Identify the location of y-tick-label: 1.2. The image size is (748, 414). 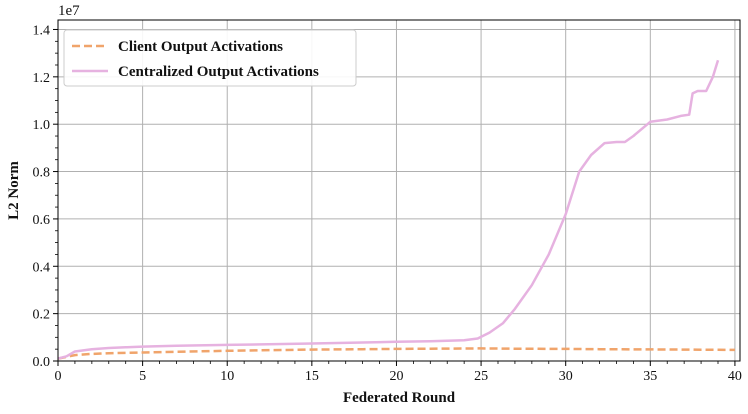
(42, 78).